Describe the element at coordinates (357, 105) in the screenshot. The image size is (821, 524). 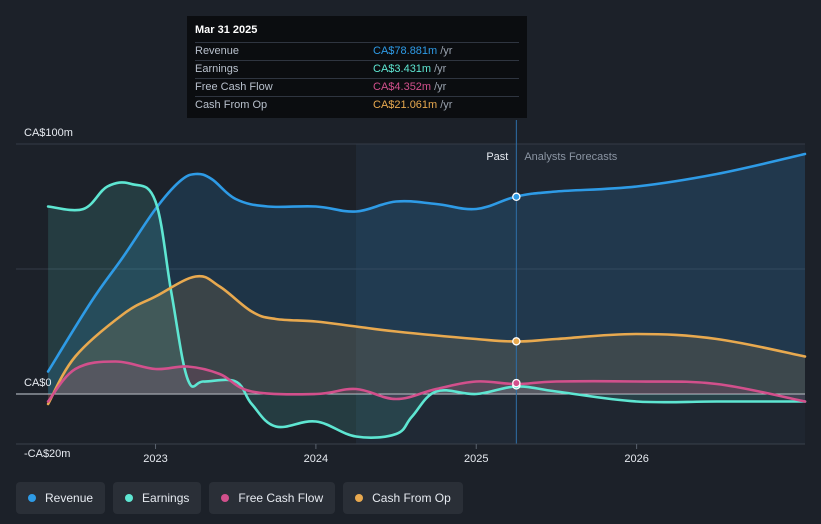
I see `tooltip-row: Cash From Op CA$21.061m/yr` at that location.